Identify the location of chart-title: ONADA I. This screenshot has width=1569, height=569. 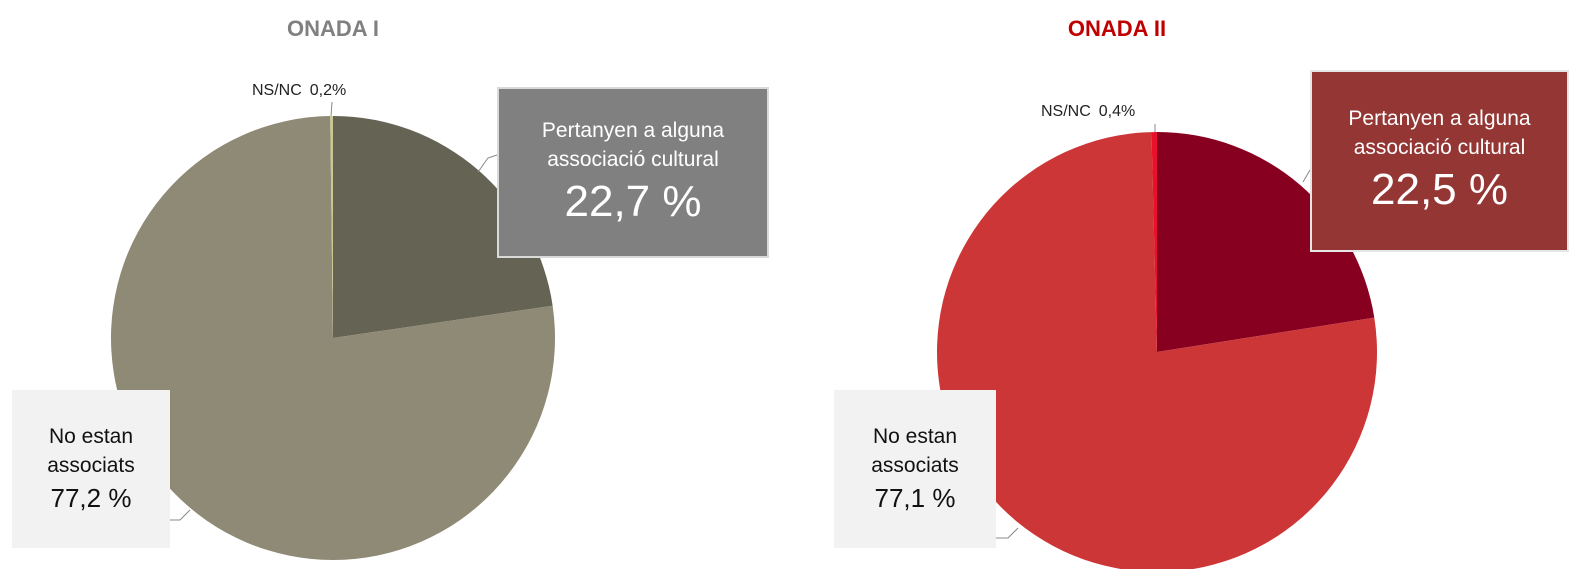
(333, 28).